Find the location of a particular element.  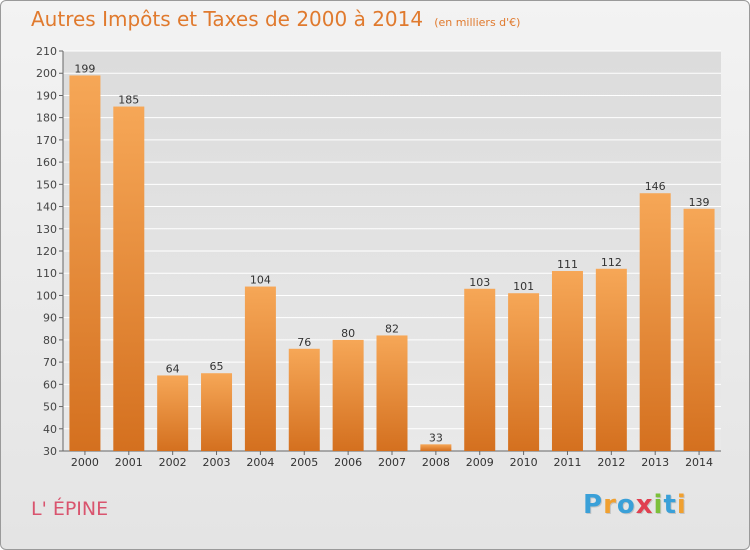

y-tick-label: 110 is located at coordinates (46, 273).